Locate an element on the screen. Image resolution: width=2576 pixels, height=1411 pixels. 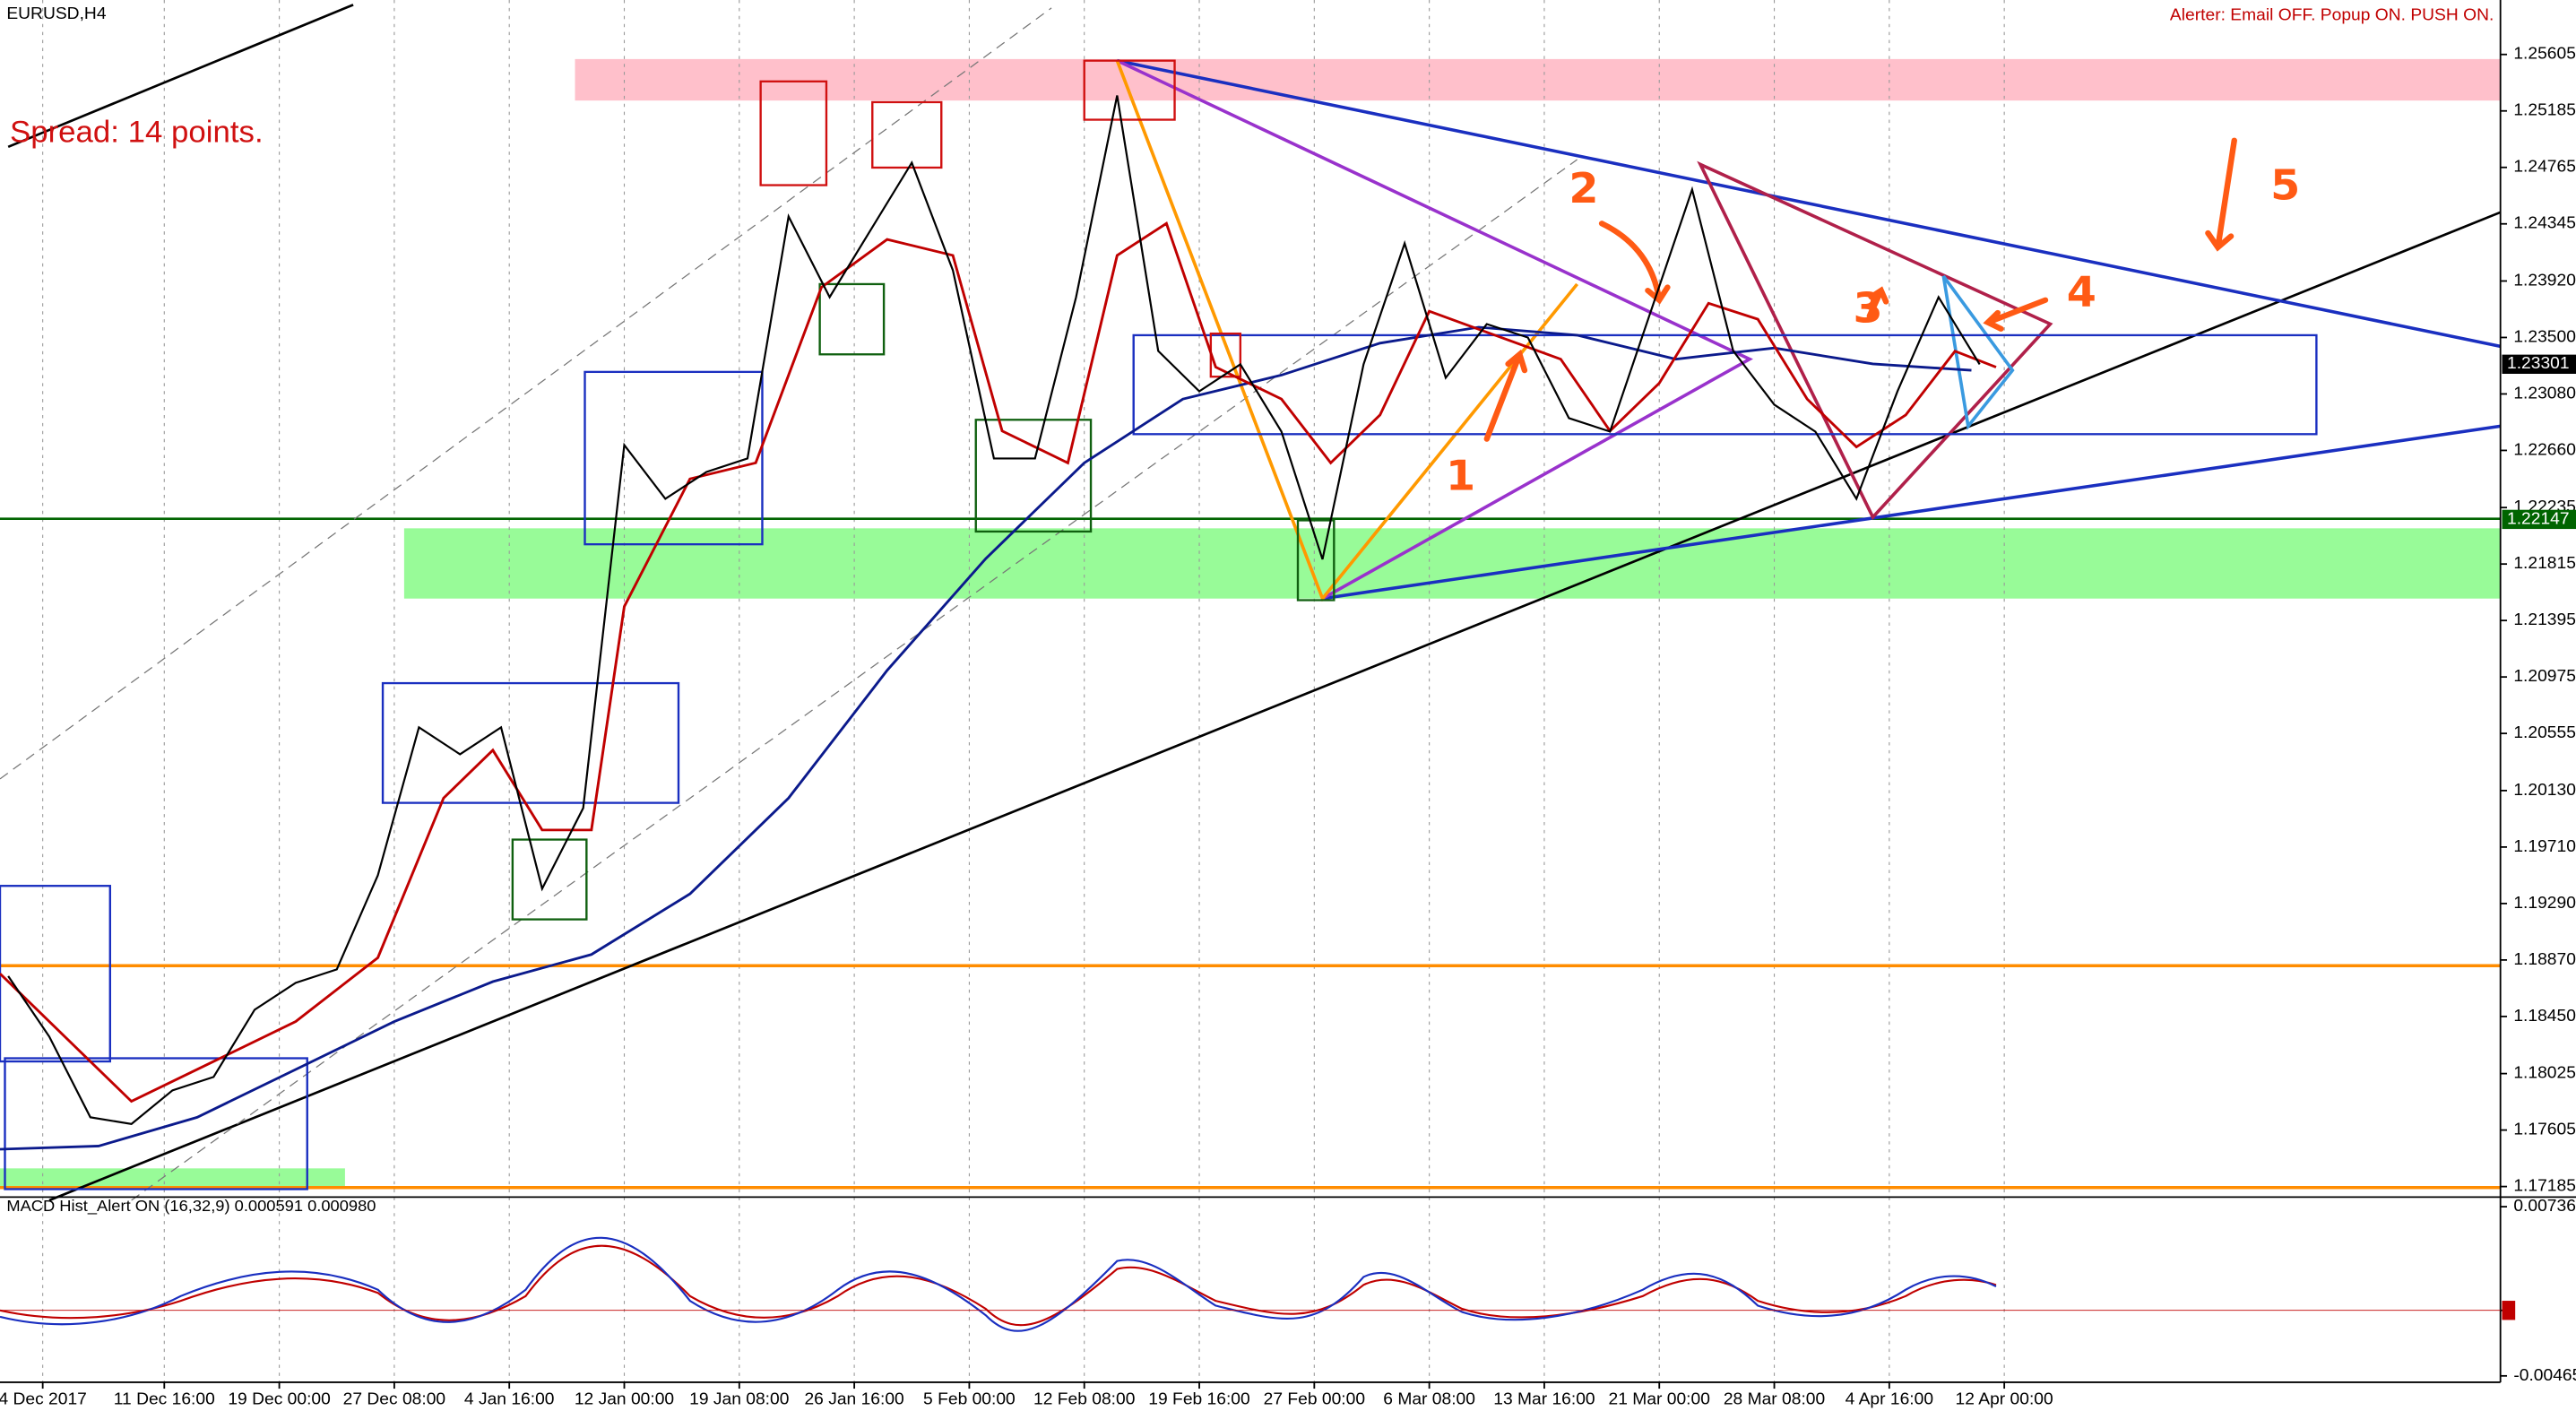
y-tick-label: 1.21395 is located at coordinates (2544, 619).